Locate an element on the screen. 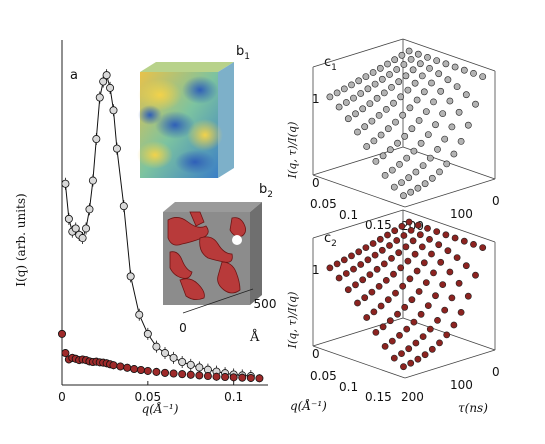 The image size is (545, 444). panel-a-xtick-label: 0 is located at coordinates (62, 397).